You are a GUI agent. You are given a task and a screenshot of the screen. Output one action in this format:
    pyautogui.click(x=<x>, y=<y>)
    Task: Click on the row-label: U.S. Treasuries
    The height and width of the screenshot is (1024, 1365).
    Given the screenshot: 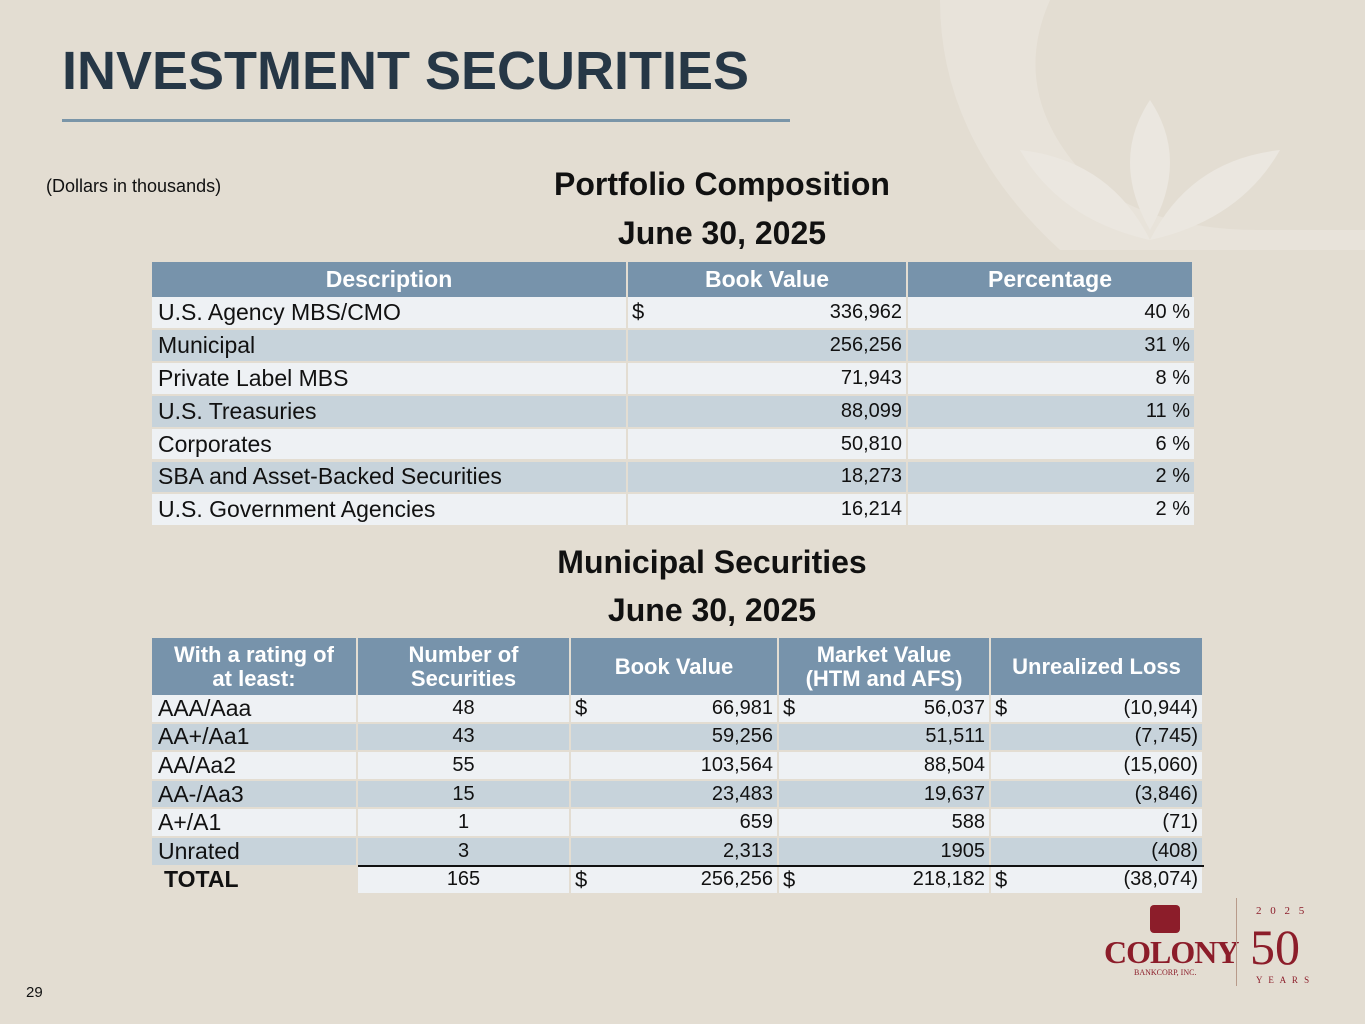 What is the action you would take?
    pyautogui.click(x=389, y=411)
    